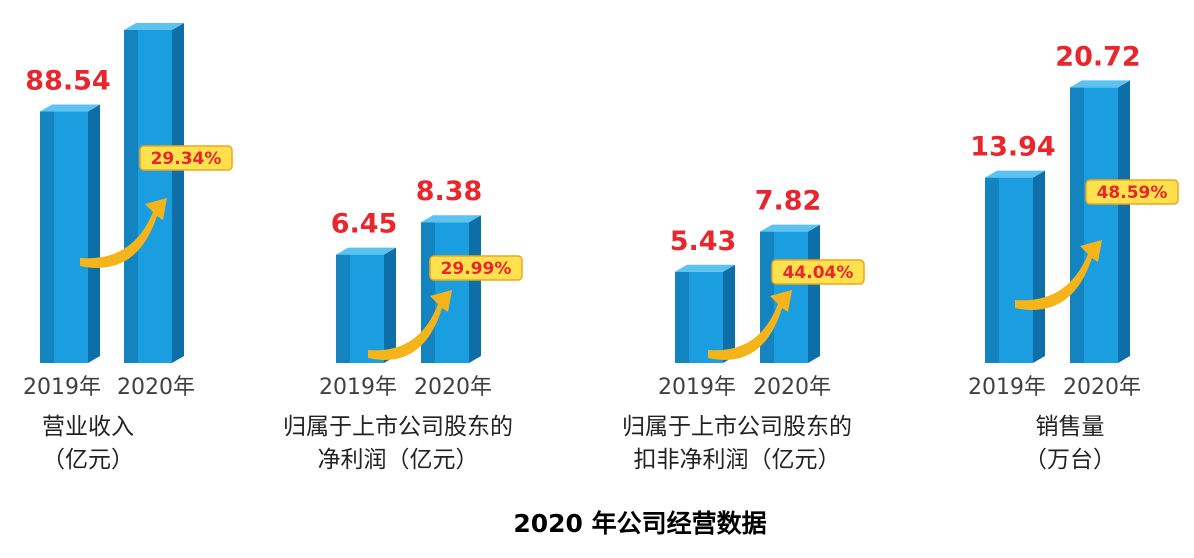 The width and height of the screenshot is (1194, 558). What do you see at coordinates (1097, 56) in the screenshot?
I see `data-label: 20.72` at bounding box center [1097, 56].